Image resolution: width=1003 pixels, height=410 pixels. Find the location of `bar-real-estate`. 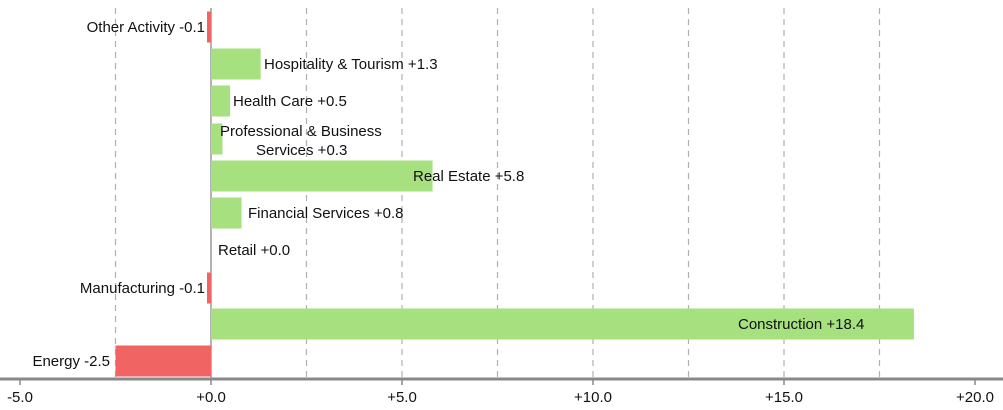

bar-real-estate is located at coordinates (322, 176).